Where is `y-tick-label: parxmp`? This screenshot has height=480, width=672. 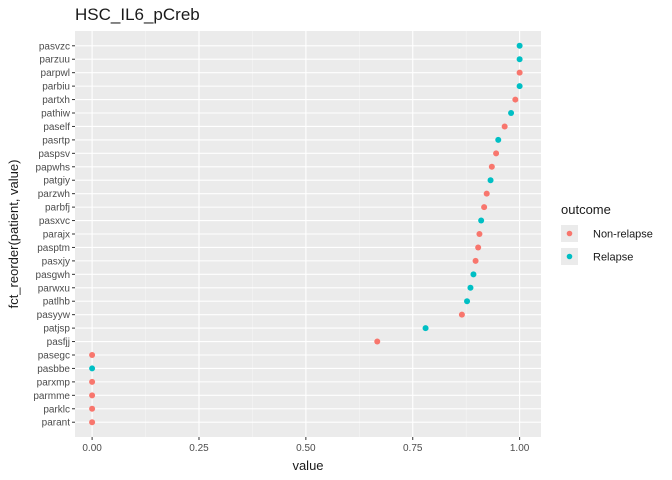 y-tick-label: parxmp is located at coordinates (54, 382).